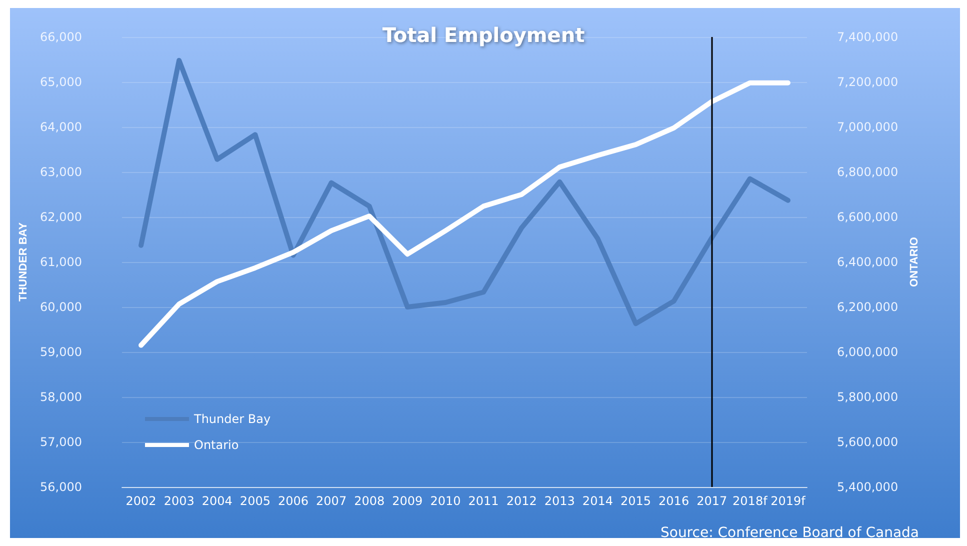  What do you see at coordinates (521, 501) in the screenshot?
I see `x-tick-label: 2012` at bounding box center [521, 501].